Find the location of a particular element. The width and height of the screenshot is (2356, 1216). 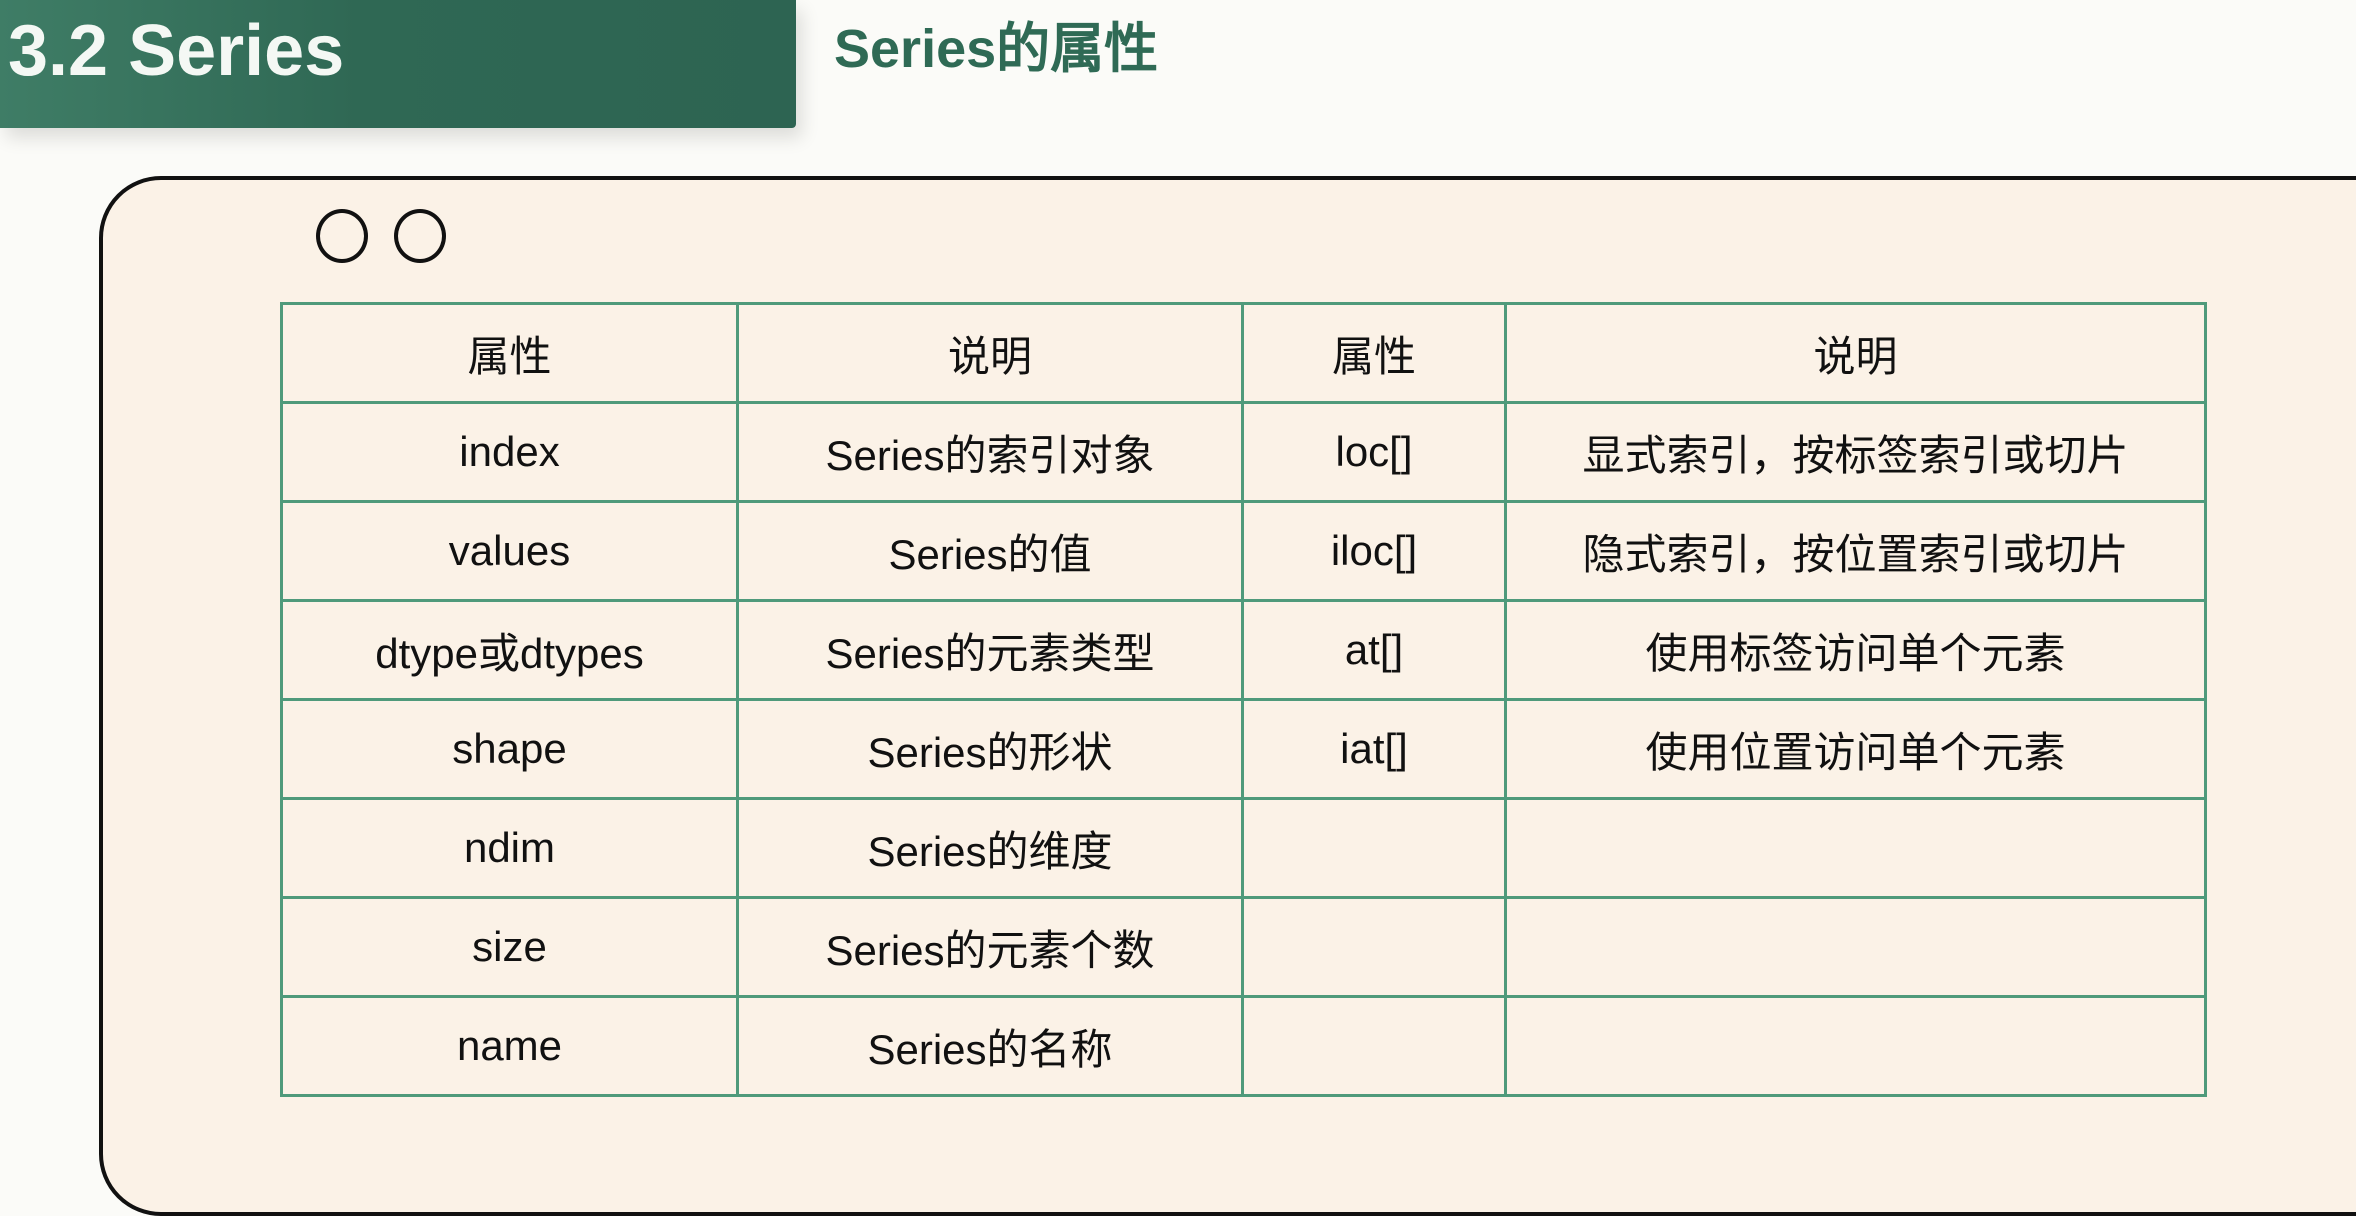

table-cell: iloc[] is located at coordinates (1374, 551).